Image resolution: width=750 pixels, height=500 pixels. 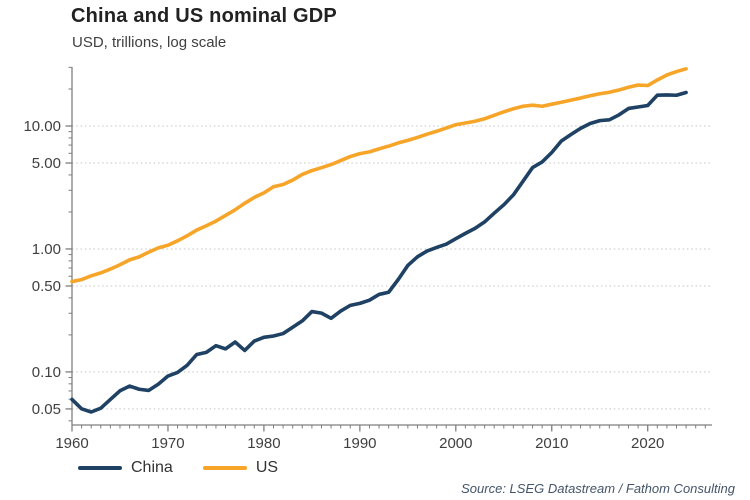 What do you see at coordinates (71, 443) in the screenshot?
I see `x-tick-label: 1960` at bounding box center [71, 443].